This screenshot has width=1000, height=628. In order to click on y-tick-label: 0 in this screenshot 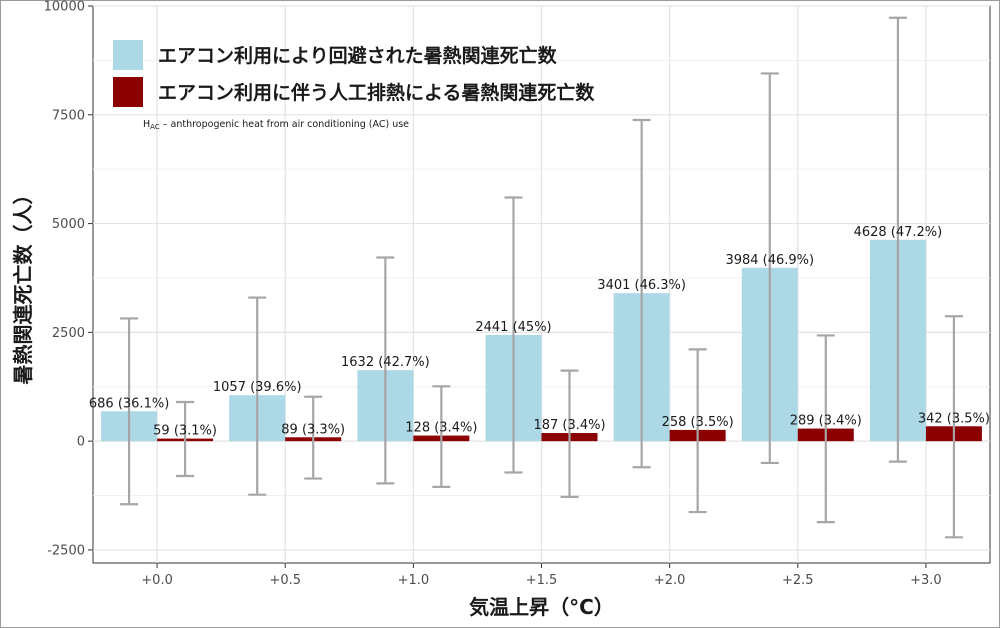, I will do `click(81, 442)`.